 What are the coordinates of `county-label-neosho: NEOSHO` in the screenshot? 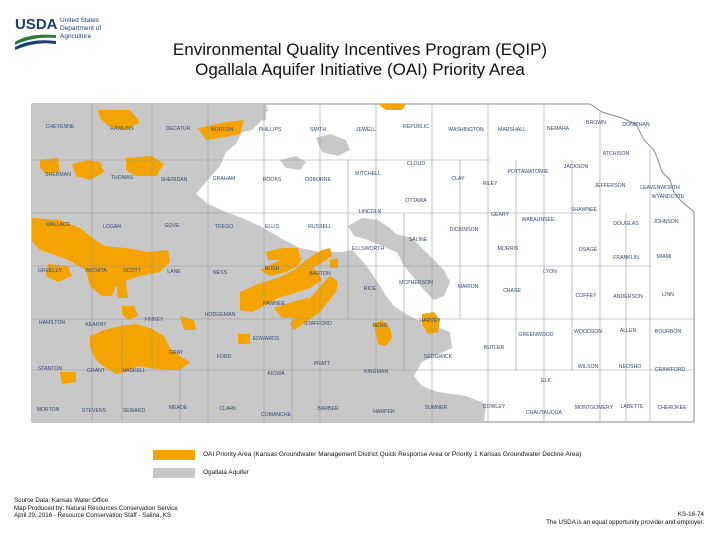 It's located at (630, 367).